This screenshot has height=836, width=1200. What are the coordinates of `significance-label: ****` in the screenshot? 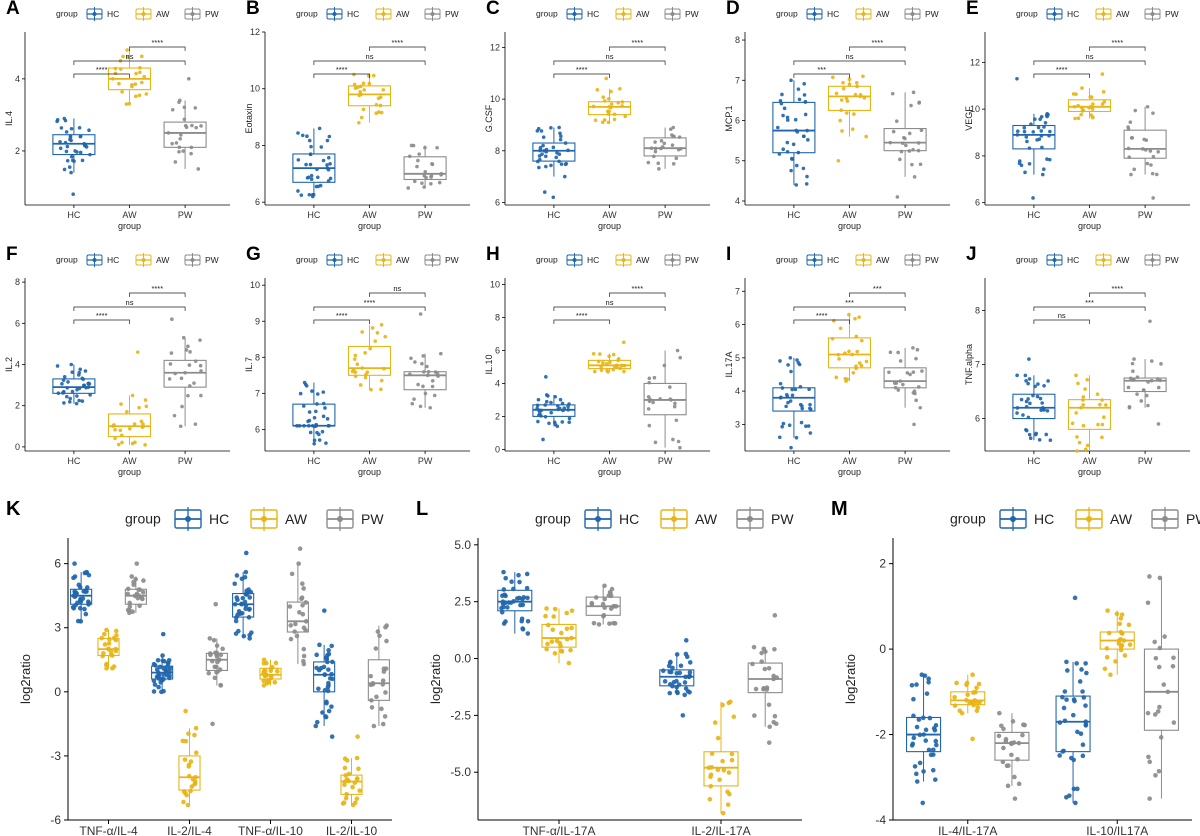 It's located at (637, 288).